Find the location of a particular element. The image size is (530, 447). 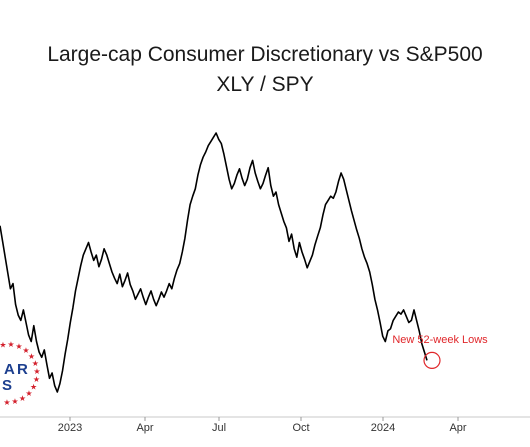

x-axis-ticks: 2023 Apr Jul Oct 2024 Apr is located at coordinates (262, 425).